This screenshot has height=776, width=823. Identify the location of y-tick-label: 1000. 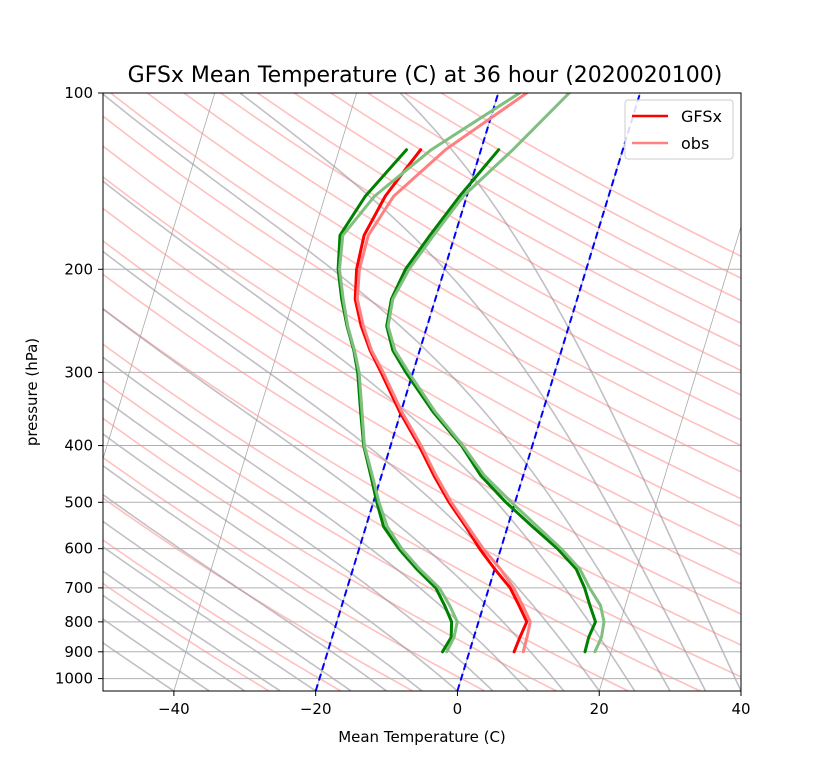
(74, 679).